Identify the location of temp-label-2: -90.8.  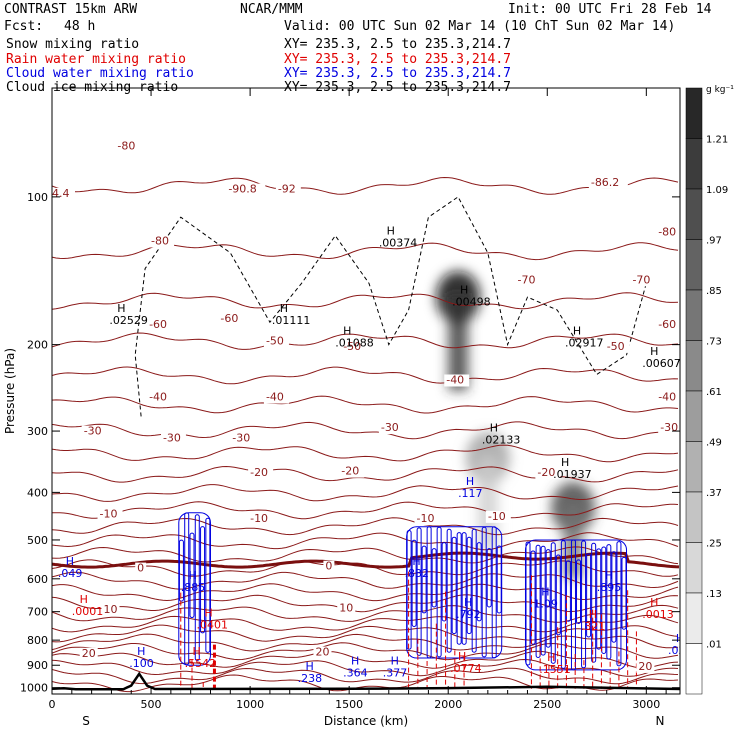
(242, 189).